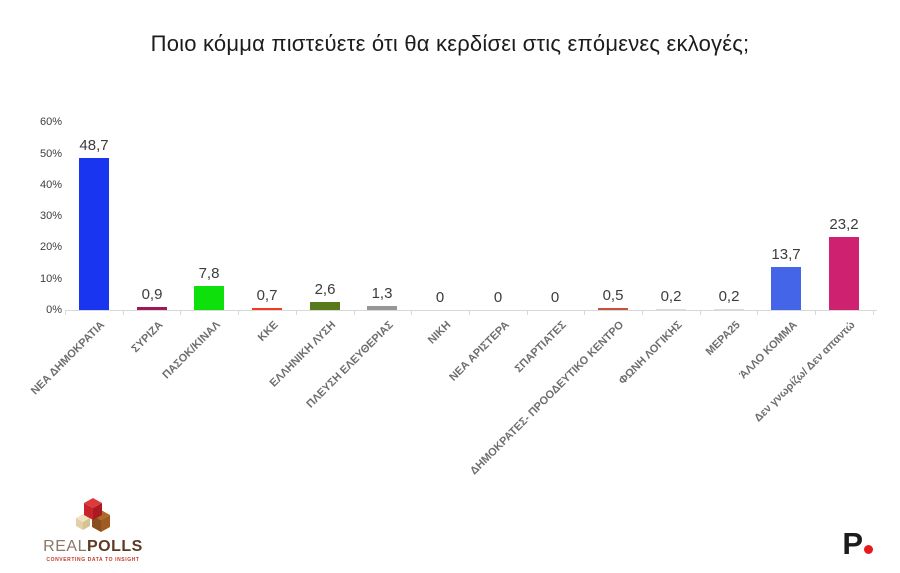 The image size is (900, 573). Describe the element at coordinates (325, 289) in the screenshot. I see `bar-value-label: 2,6` at that location.